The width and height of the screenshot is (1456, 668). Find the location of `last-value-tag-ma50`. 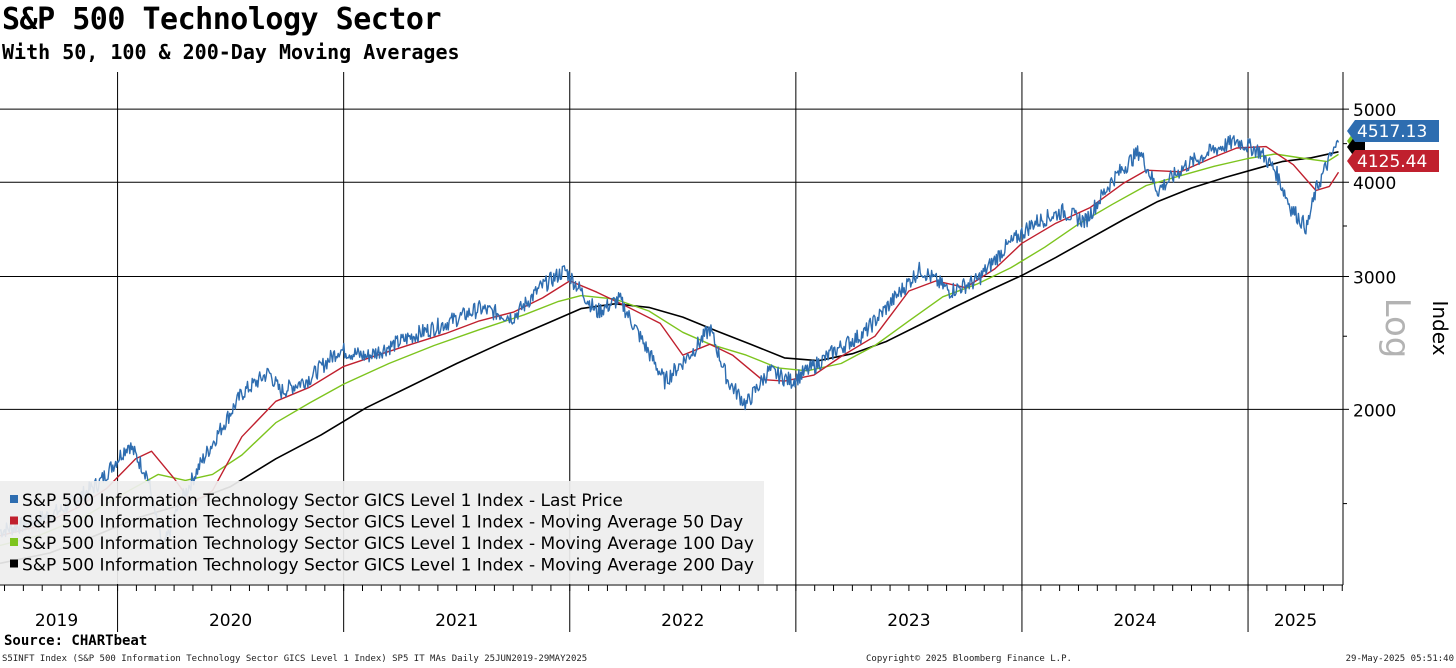

last-value-tag-ma50 is located at coordinates (1393, 161).